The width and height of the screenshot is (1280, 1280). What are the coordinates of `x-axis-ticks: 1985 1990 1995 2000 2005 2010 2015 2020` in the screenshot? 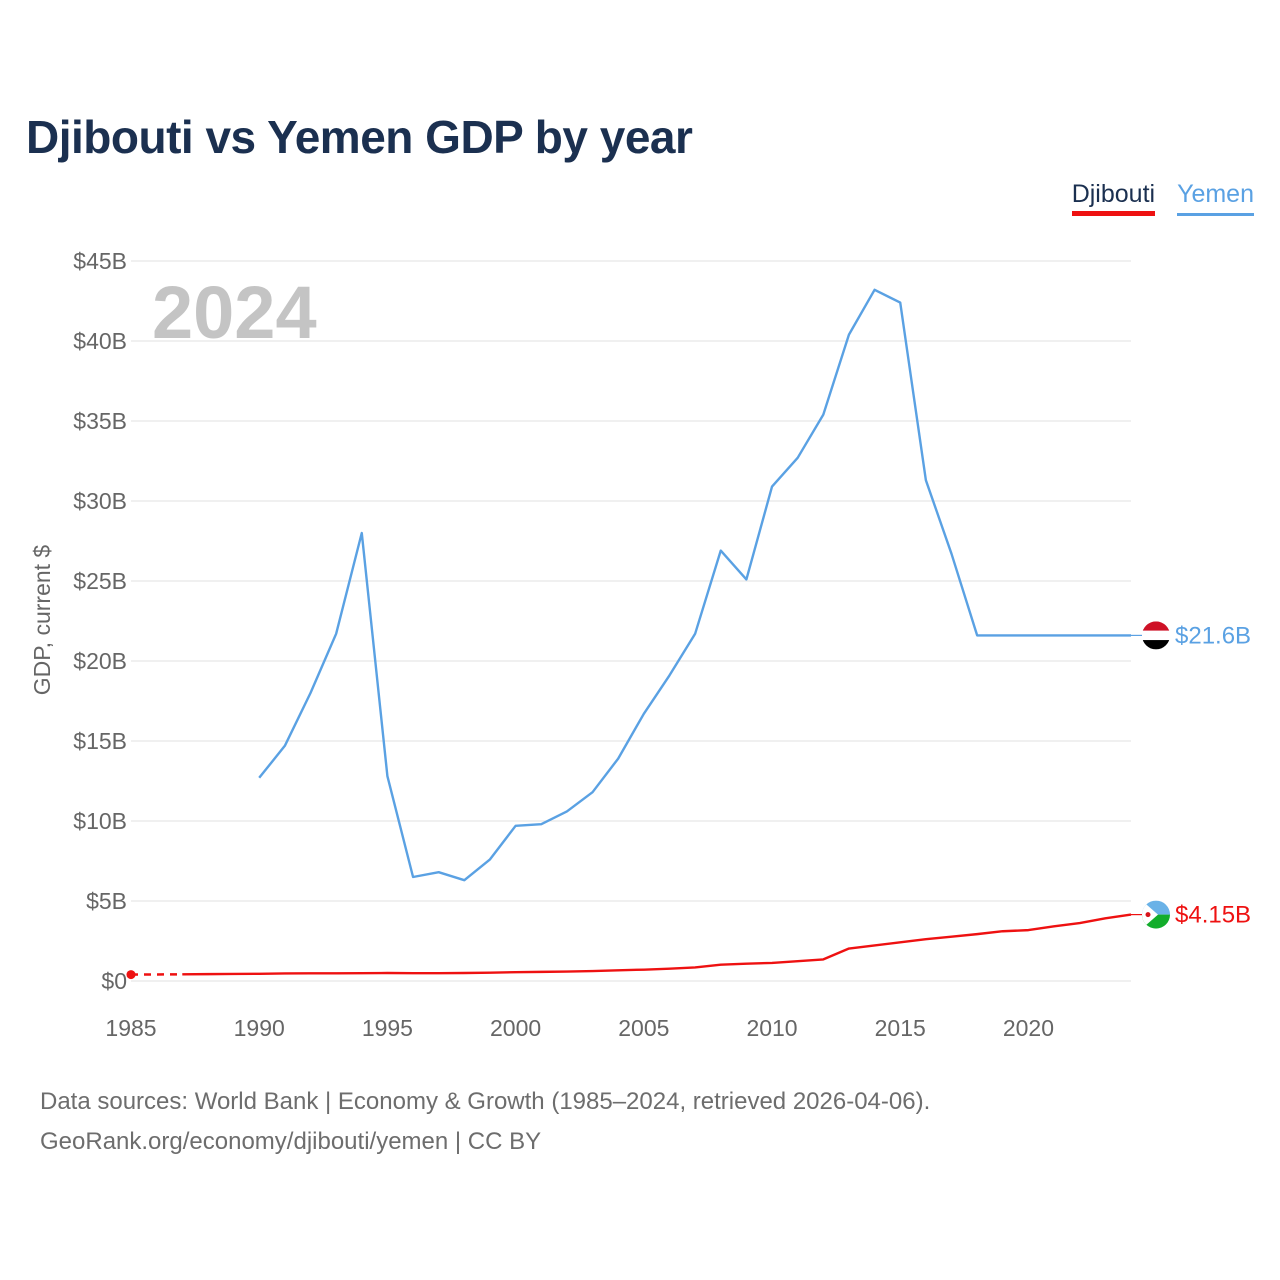 It's located at (579, 1028).